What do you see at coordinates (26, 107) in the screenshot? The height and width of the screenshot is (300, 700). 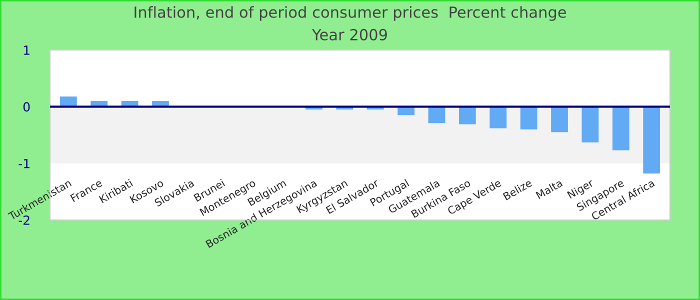 I see `y-tick-label: 0` at bounding box center [26, 107].